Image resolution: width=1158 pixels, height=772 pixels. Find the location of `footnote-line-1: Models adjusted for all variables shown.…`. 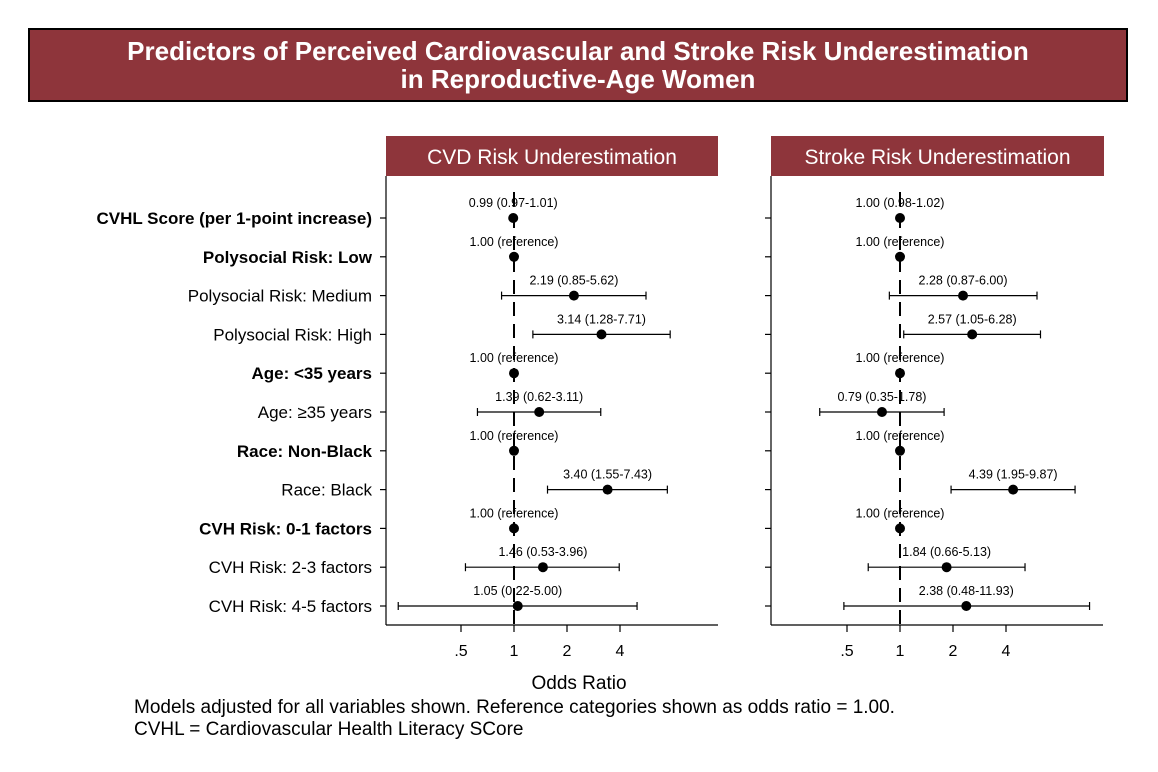

footnote-line-1: Models adjusted for all variables shown.… is located at coordinates (514, 707).